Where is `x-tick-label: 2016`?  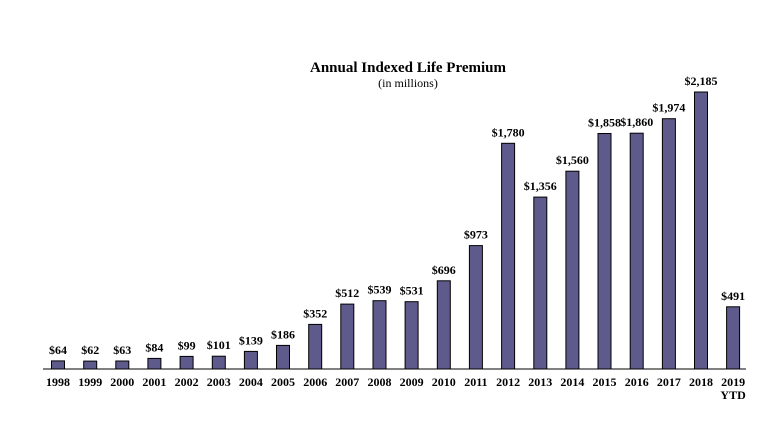 x-tick-label: 2016 is located at coordinates (637, 382).